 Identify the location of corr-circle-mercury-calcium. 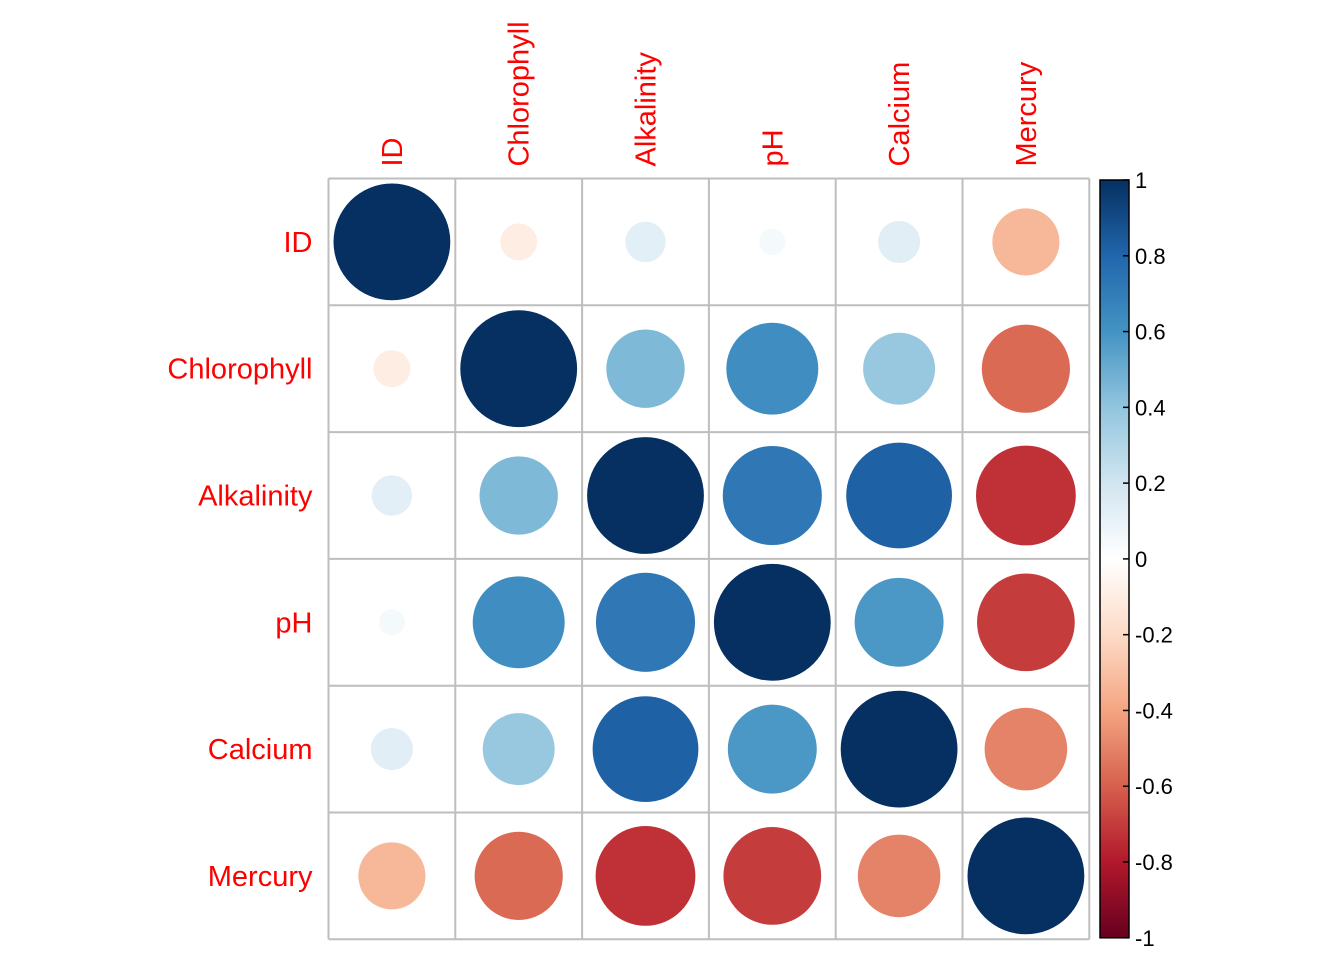
(899, 876).